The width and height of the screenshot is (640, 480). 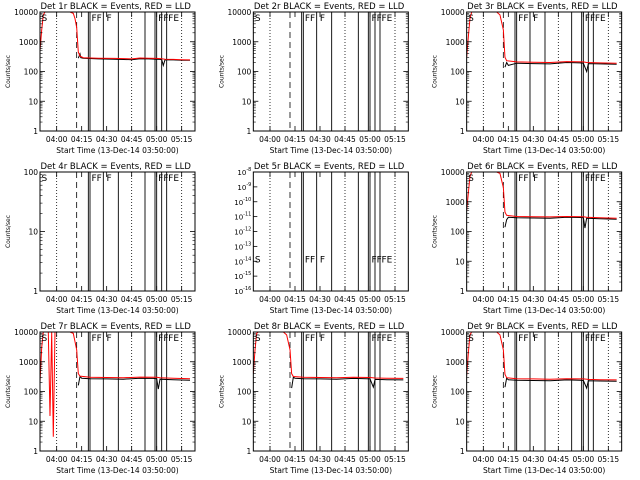 What do you see at coordinates (242, 291) in the screenshot?
I see `y-tick-label: 10-16` at bounding box center [242, 291].